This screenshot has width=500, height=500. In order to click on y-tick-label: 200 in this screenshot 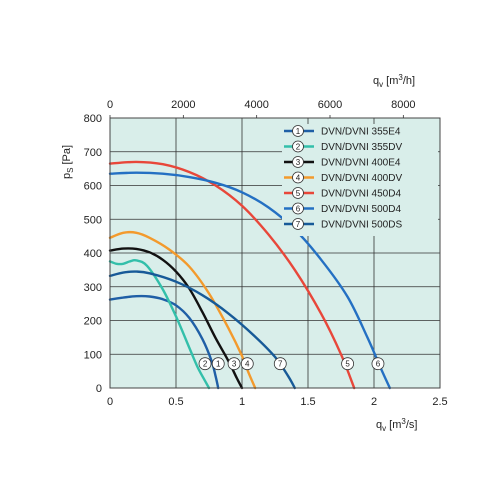, I will do `click(93, 322)`.